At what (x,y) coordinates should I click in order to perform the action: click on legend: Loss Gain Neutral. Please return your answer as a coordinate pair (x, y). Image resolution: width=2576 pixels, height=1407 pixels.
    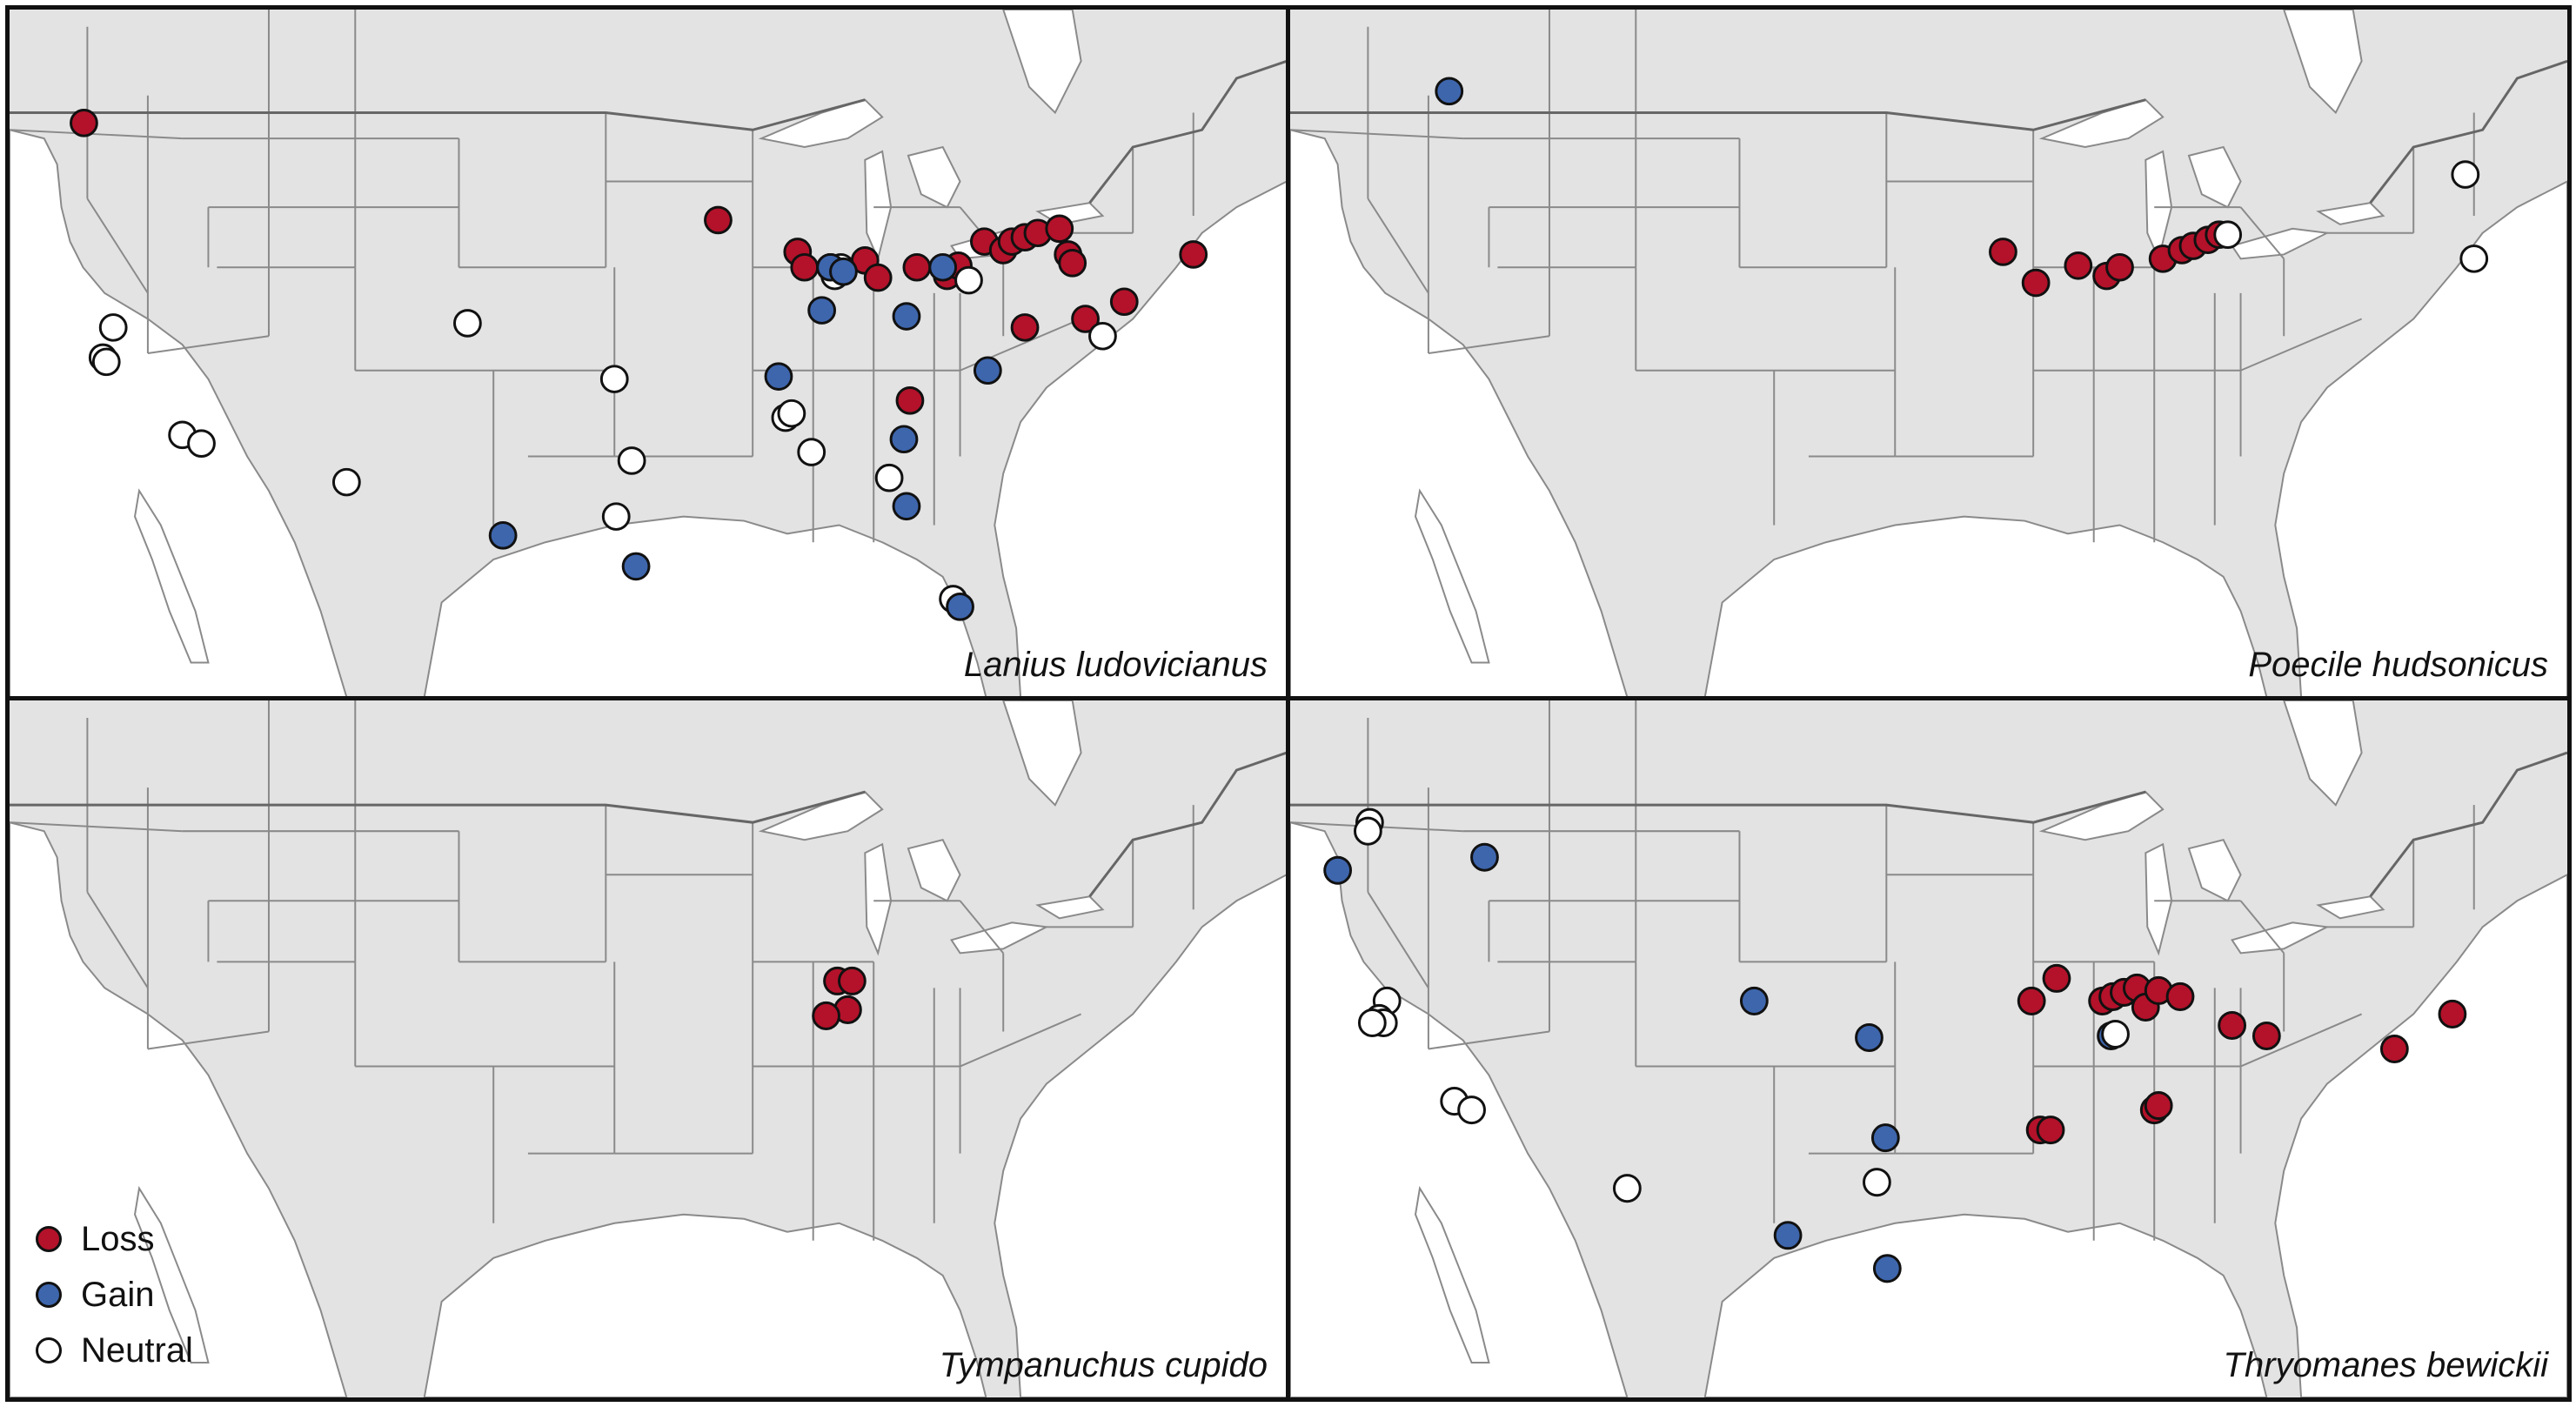
    Looking at the image, I should click on (114, 1294).